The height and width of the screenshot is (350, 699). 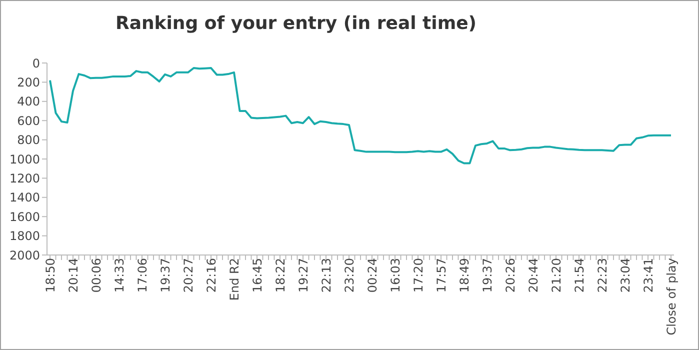 What do you see at coordinates (24, 236) in the screenshot?
I see `y-tick-label: 1800` at bounding box center [24, 236].